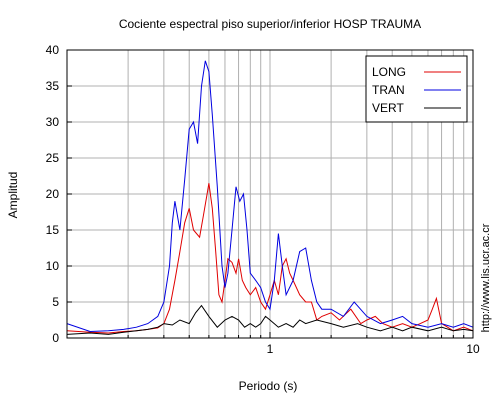  Describe the element at coordinates (53, 122) in the screenshot. I see `y-tick-label: 30` at that location.